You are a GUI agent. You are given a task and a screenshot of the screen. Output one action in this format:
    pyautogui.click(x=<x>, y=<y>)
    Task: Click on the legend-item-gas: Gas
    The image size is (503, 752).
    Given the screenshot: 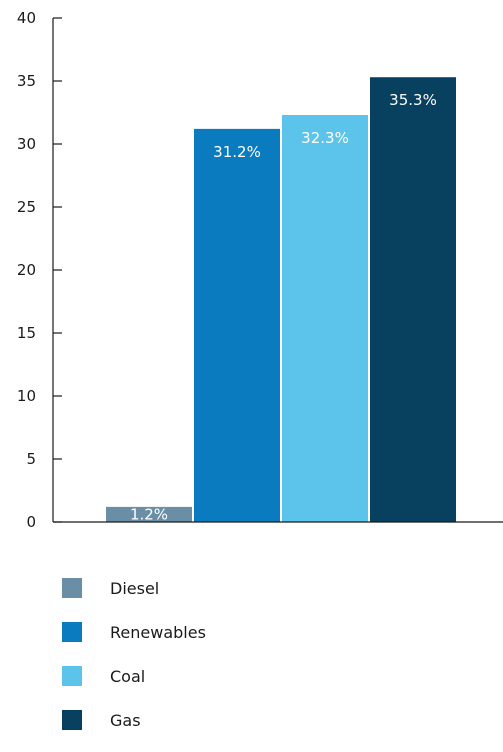 What is the action you would take?
    pyautogui.click(x=134, y=720)
    